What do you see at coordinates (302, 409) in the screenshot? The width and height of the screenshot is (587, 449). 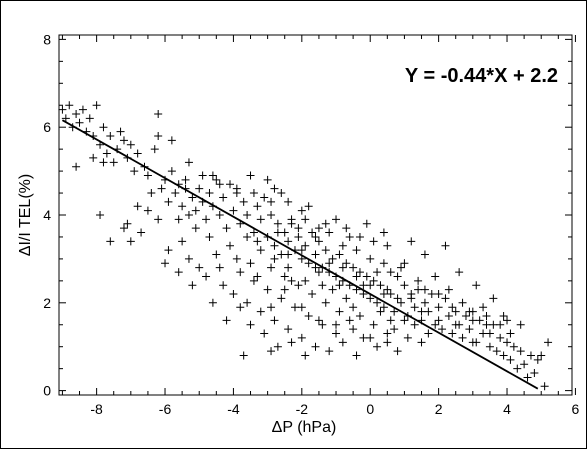 I see `x-tick-label: -2` at bounding box center [302, 409].